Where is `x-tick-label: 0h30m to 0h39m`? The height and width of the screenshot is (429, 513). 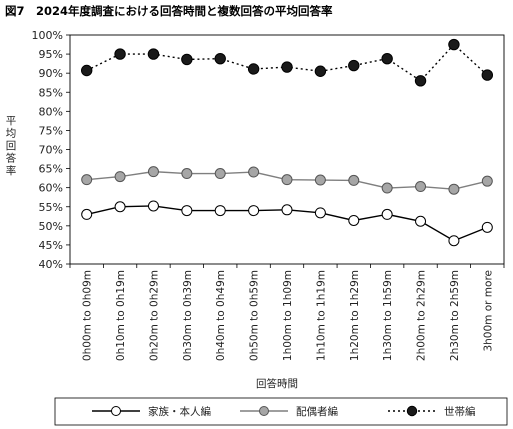 x-tick-label: 0h30m to 0h39m is located at coordinates (188, 315).